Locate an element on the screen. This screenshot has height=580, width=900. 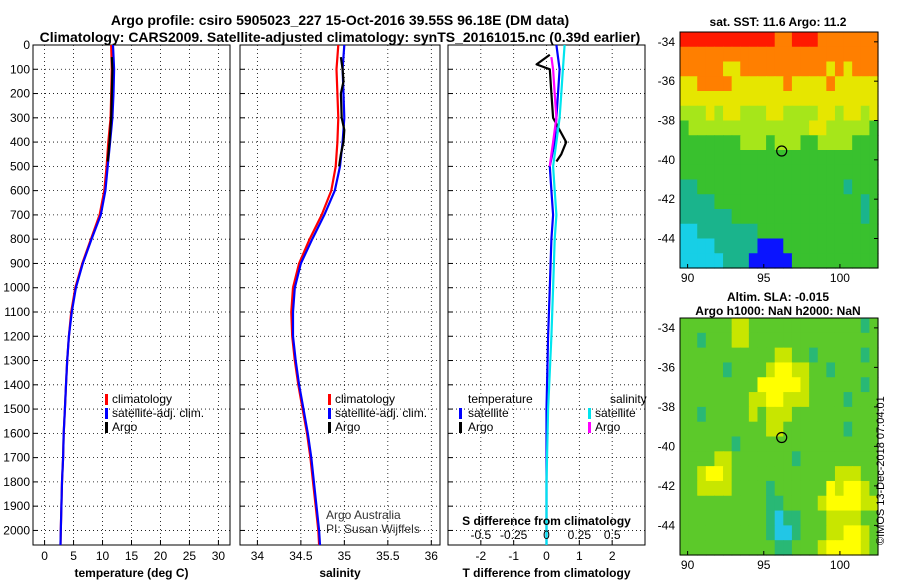
legend-label: satellite is located at coordinates (615, 413).